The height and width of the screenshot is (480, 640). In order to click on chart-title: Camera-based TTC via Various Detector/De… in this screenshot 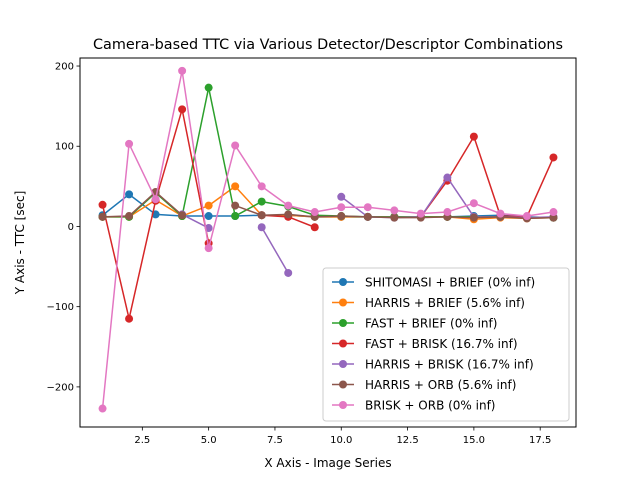, I will do `click(328, 45)`.